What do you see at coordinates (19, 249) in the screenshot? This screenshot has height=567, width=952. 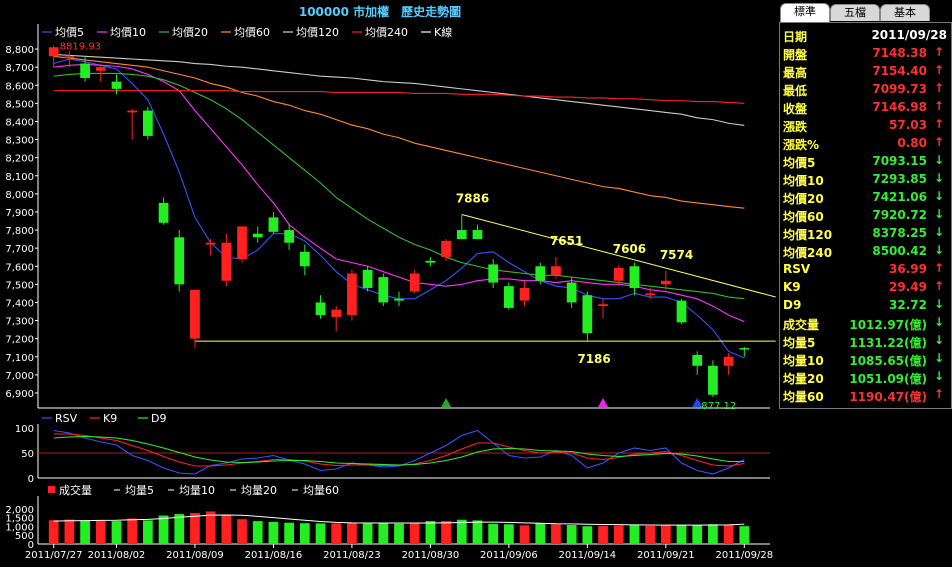 I see `price-y-tick-label: 7,700` at bounding box center [19, 249].